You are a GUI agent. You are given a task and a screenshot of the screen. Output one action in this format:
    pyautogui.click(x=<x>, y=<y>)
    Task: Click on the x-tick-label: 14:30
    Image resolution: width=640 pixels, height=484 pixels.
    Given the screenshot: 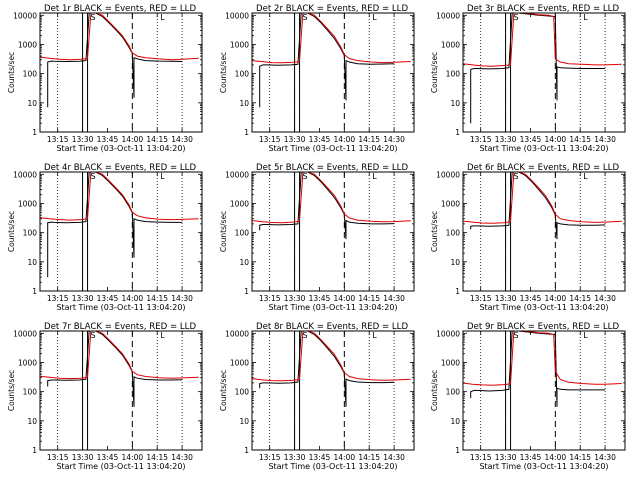 What is the action you would take?
    pyautogui.click(x=605, y=298)
    